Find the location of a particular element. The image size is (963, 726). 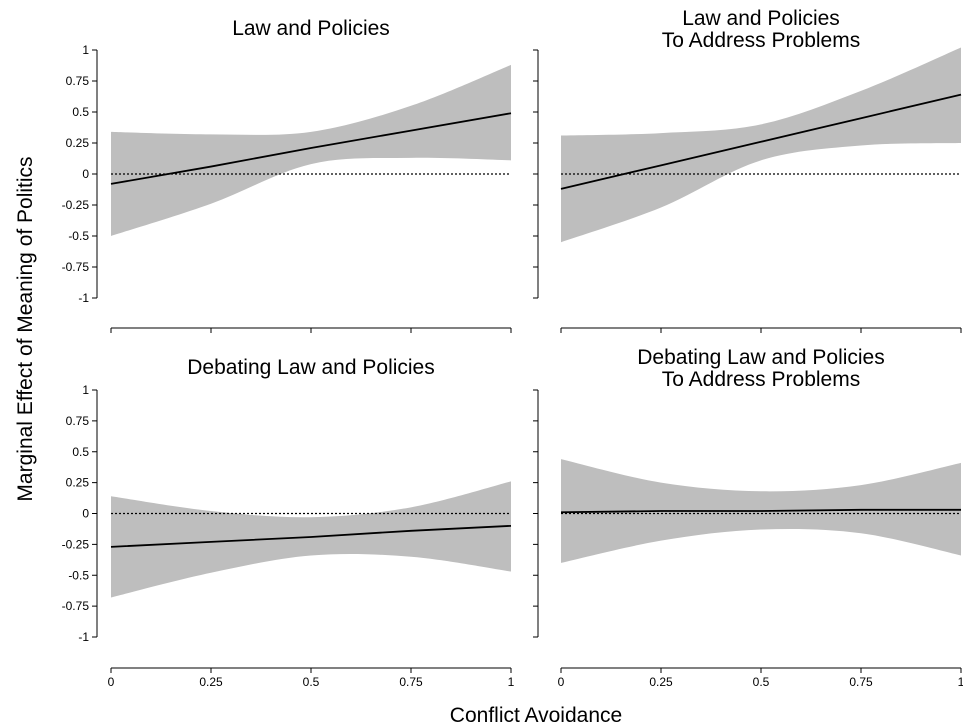

x-axis-title: Conflict Avoidance is located at coordinates (536, 715).